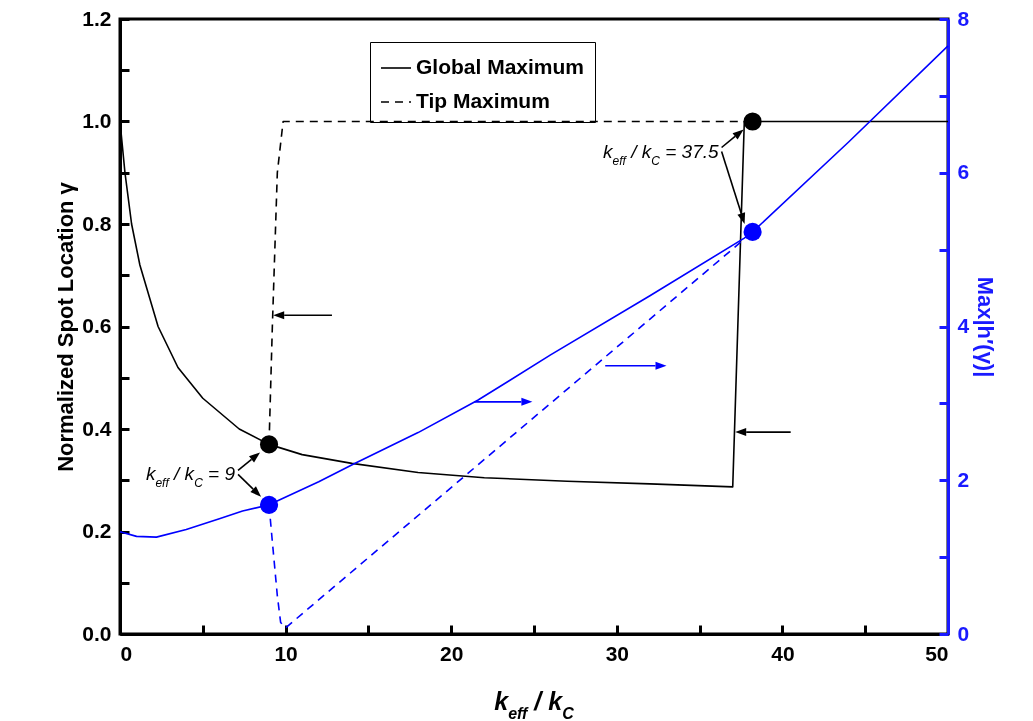  What do you see at coordinates (97, 633) in the screenshot?
I see `y-tick-label: 0.0` at bounding box center [97, 633].